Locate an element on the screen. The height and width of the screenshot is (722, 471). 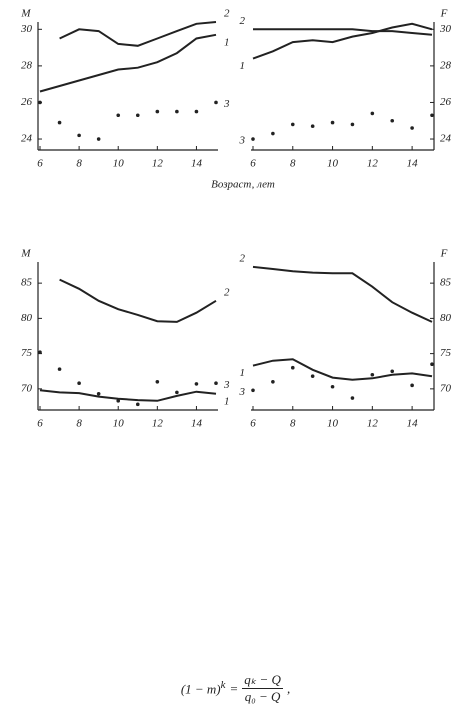
lhs: (1 − m) is located at coordinates (200, 689).